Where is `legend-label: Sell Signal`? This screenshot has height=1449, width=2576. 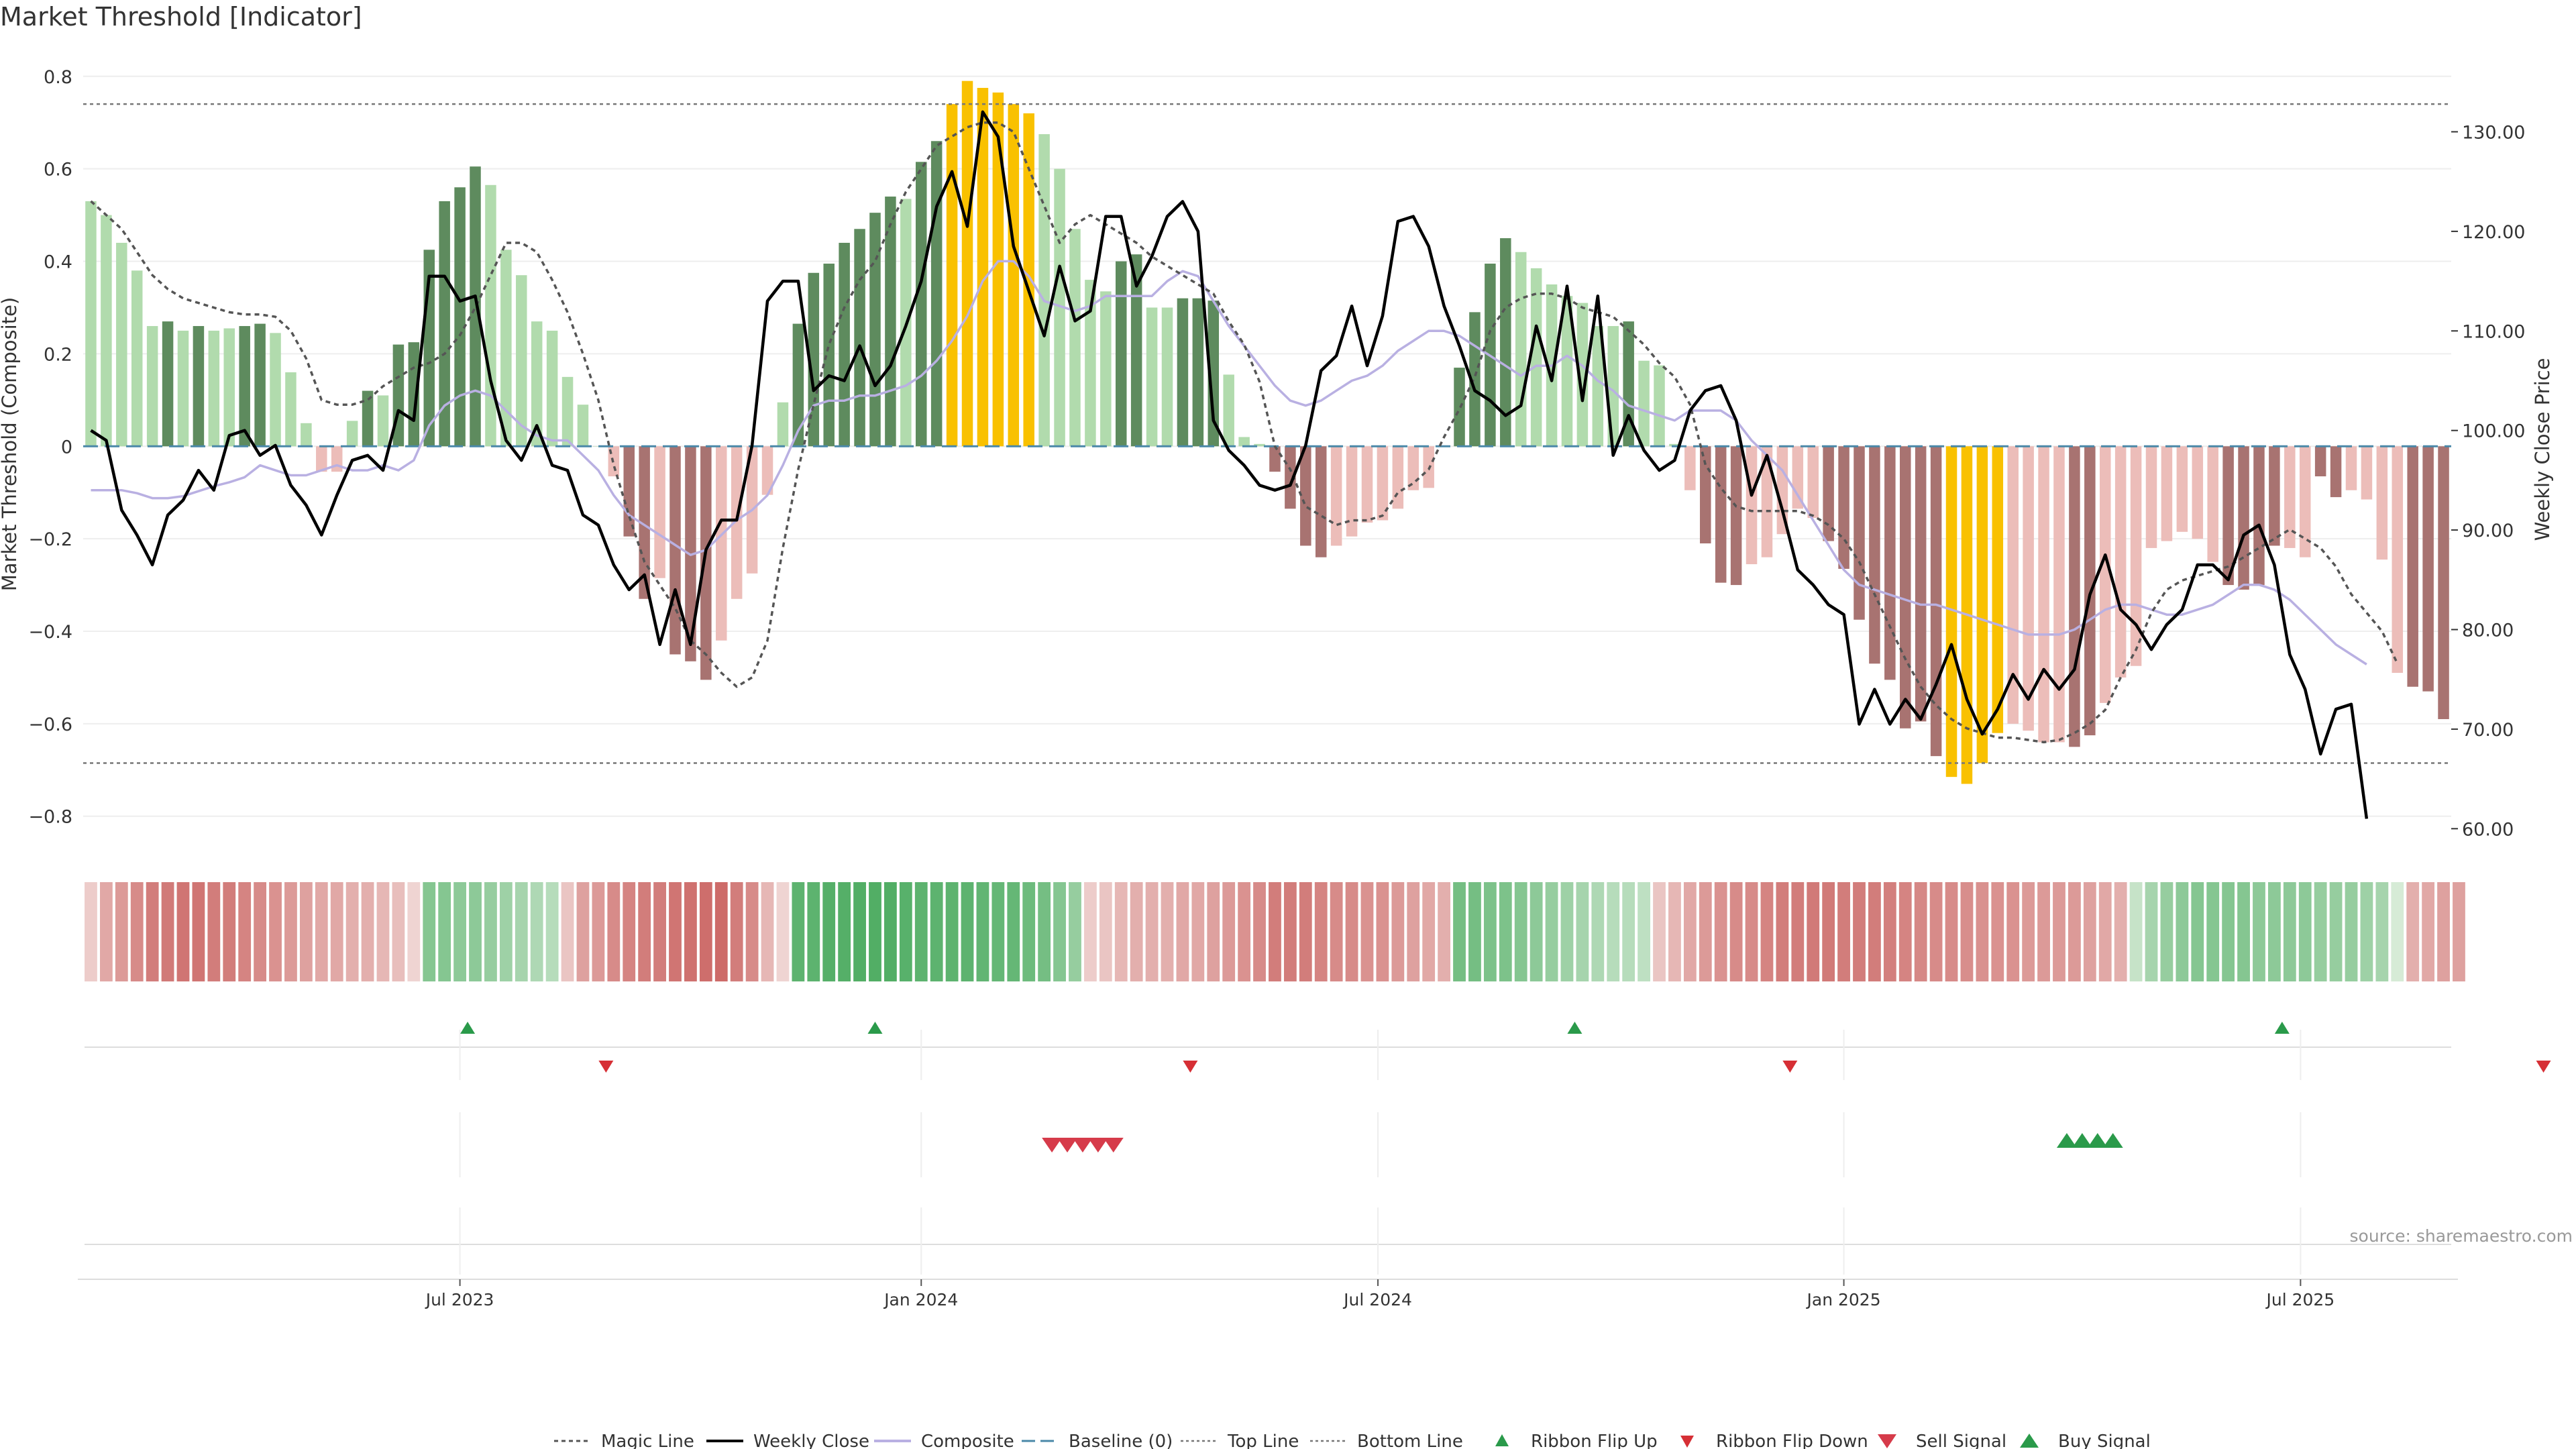 legend-label: Sell Signal is located at coordinates (1961, 1440).